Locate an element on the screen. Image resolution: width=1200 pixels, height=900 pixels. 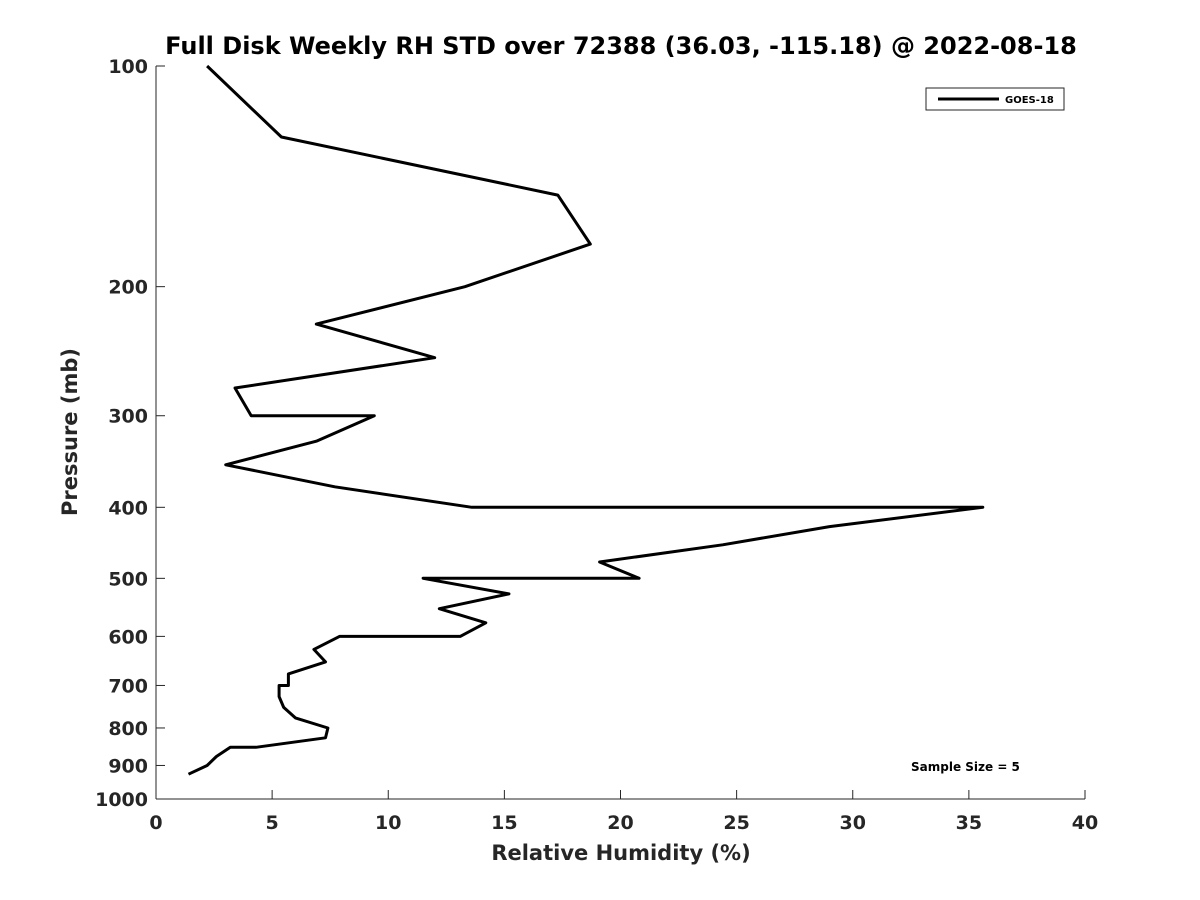
y-tick-label: 200 is located at coordinates (128, 288).